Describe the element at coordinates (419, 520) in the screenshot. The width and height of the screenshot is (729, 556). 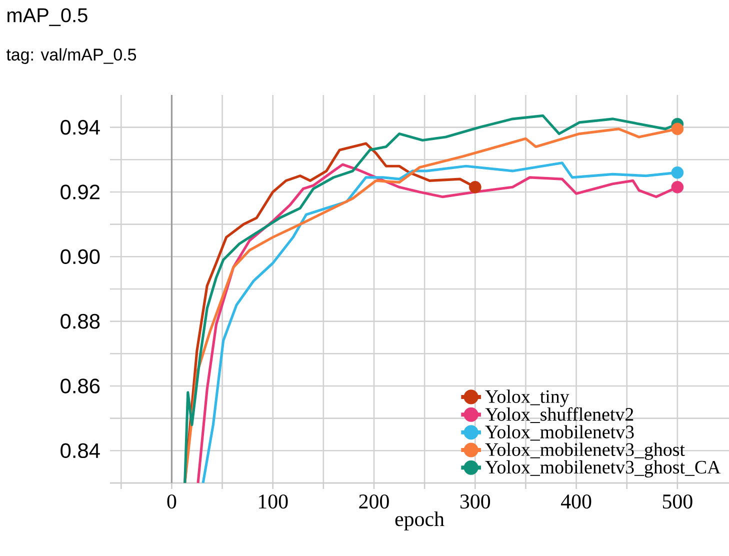
I see `x-axis-title: epoch` at that location.